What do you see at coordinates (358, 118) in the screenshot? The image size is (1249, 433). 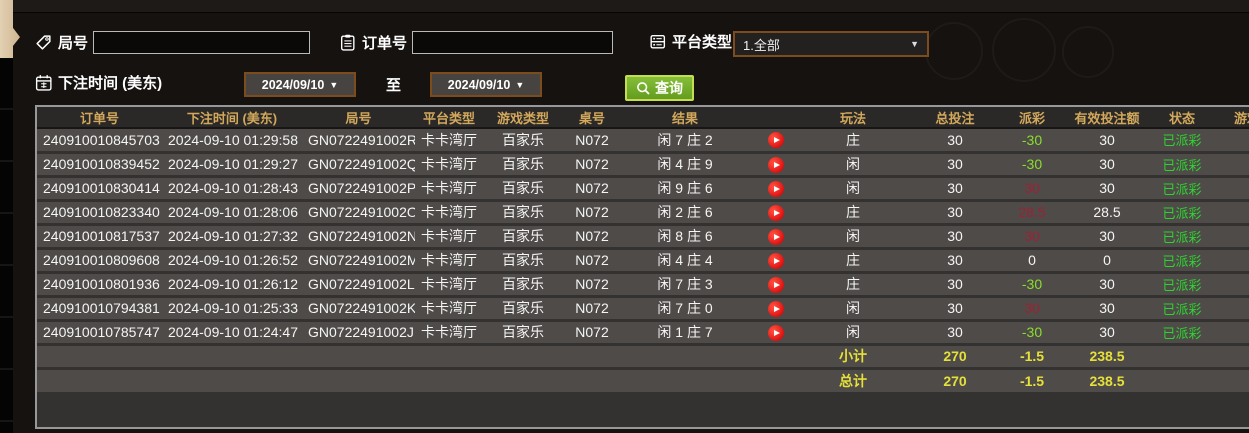 I see `header-game-no: 局号` at bounding box center [358, 118].